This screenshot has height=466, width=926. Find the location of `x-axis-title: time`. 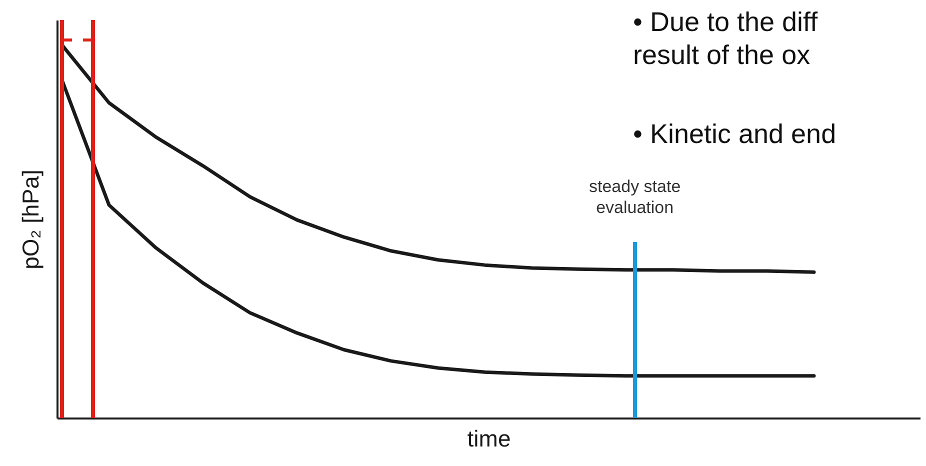

x-axis-title: time is located at coordinates (489, 439).